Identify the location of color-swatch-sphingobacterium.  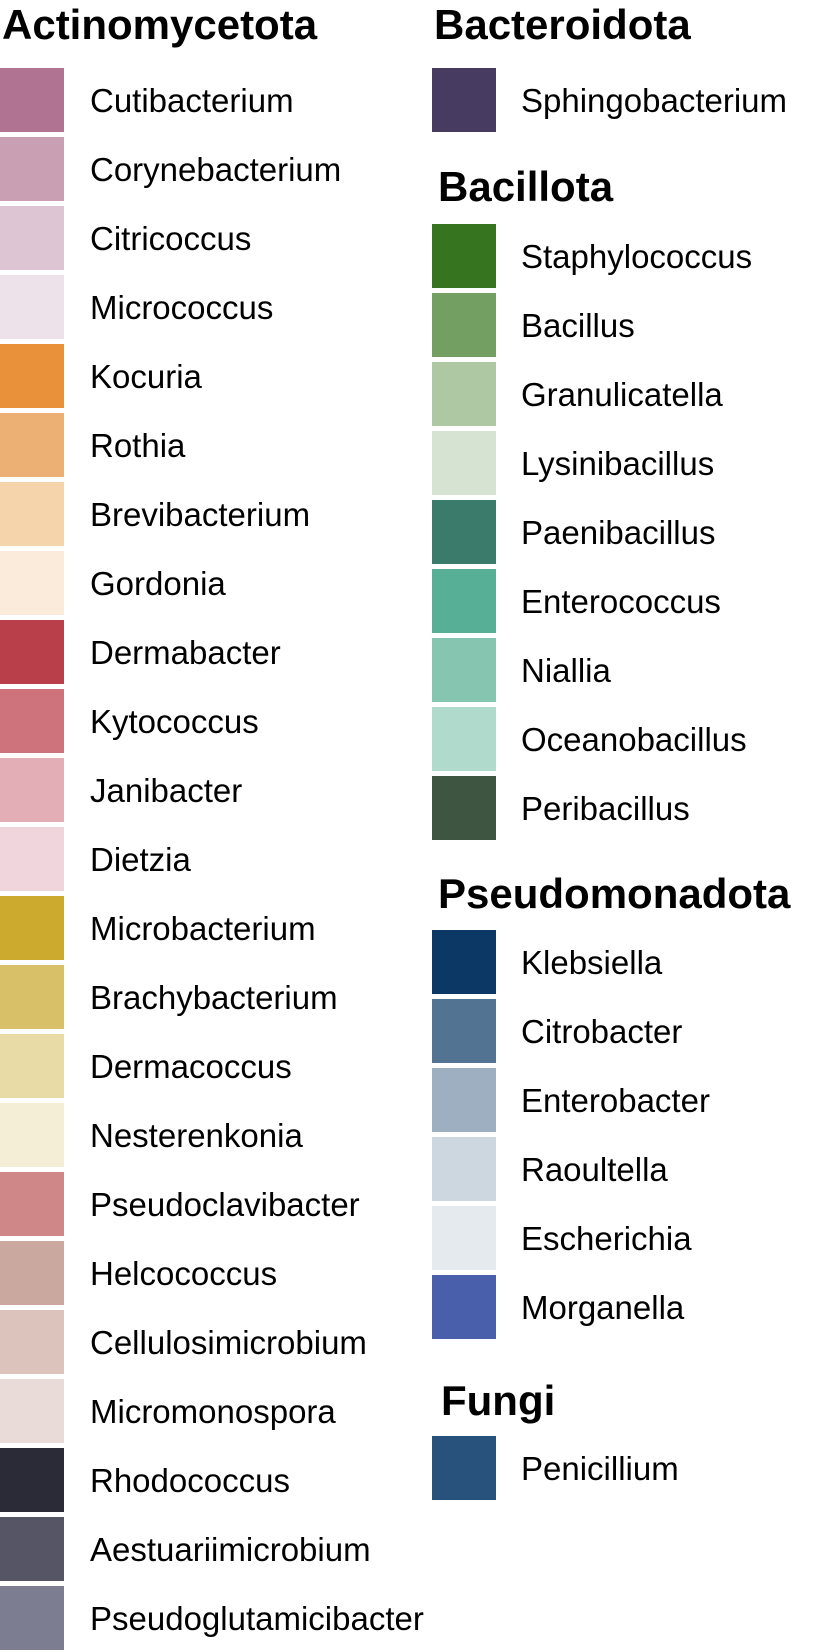
(464, 100).